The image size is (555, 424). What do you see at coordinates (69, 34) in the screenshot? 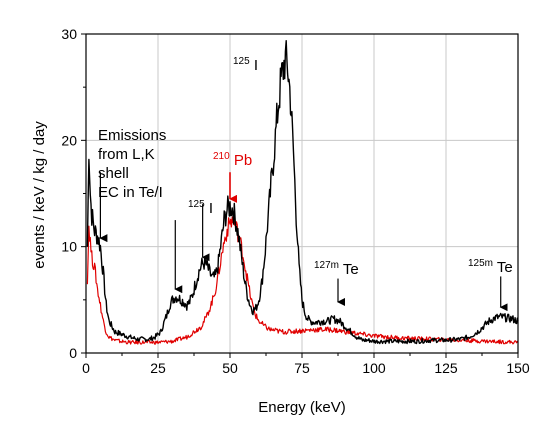
I see `y-tick-label: 30` at bounding box center [69, 34].